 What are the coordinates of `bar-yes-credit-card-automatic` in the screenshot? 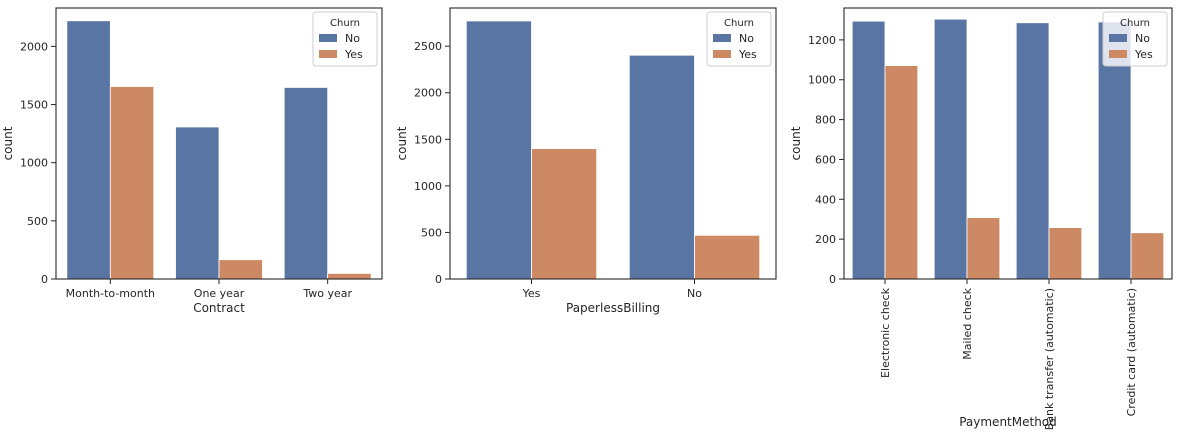 It's located at (1147, 256).